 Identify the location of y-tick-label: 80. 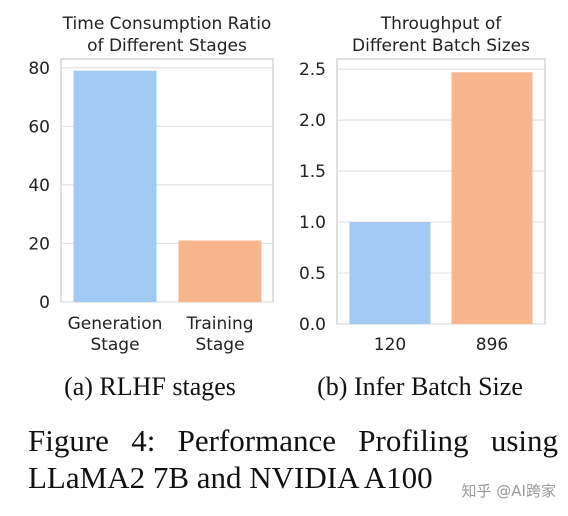
(39, 69).